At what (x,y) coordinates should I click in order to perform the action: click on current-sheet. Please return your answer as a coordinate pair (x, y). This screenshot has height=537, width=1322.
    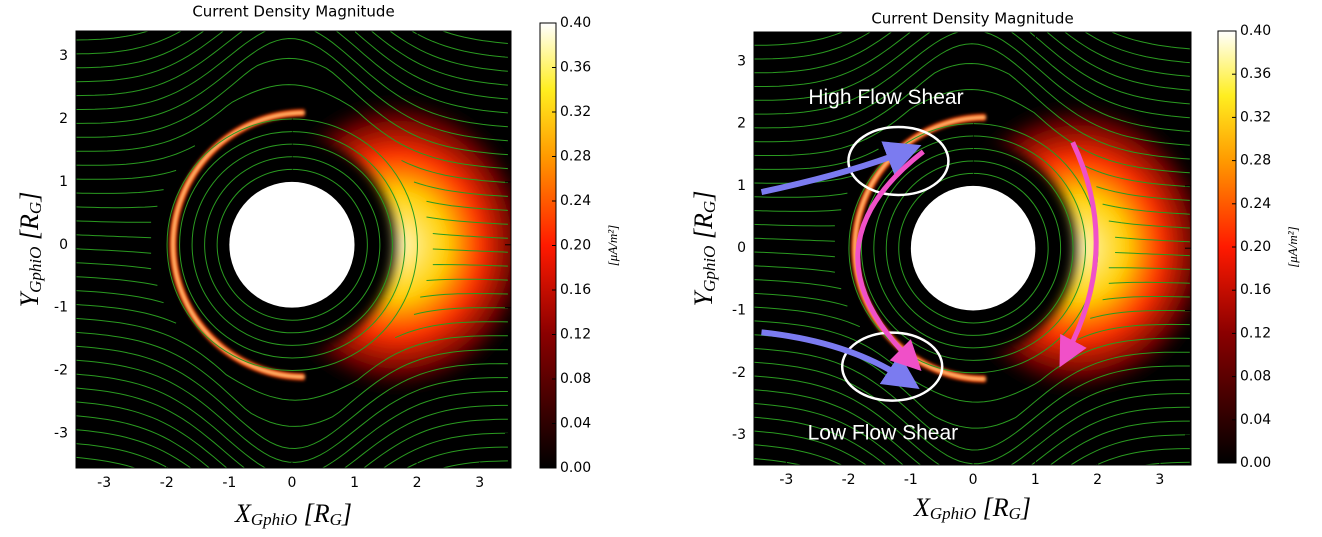
    Looking at the image, I should click on (238, 245).